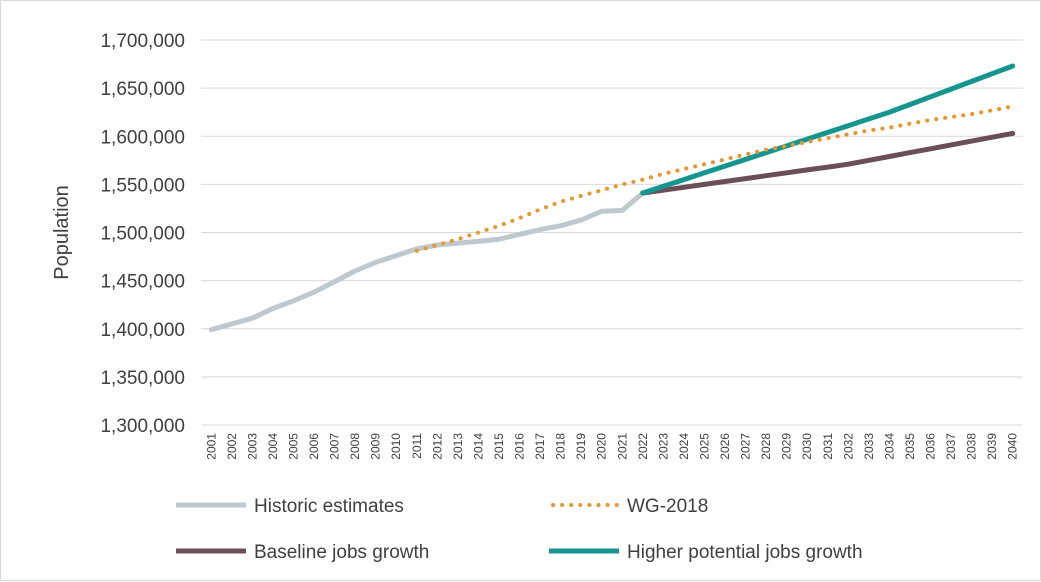 The image size is (1041, 582). I want to click on x-tick-label: 2031, so click(828, 446).